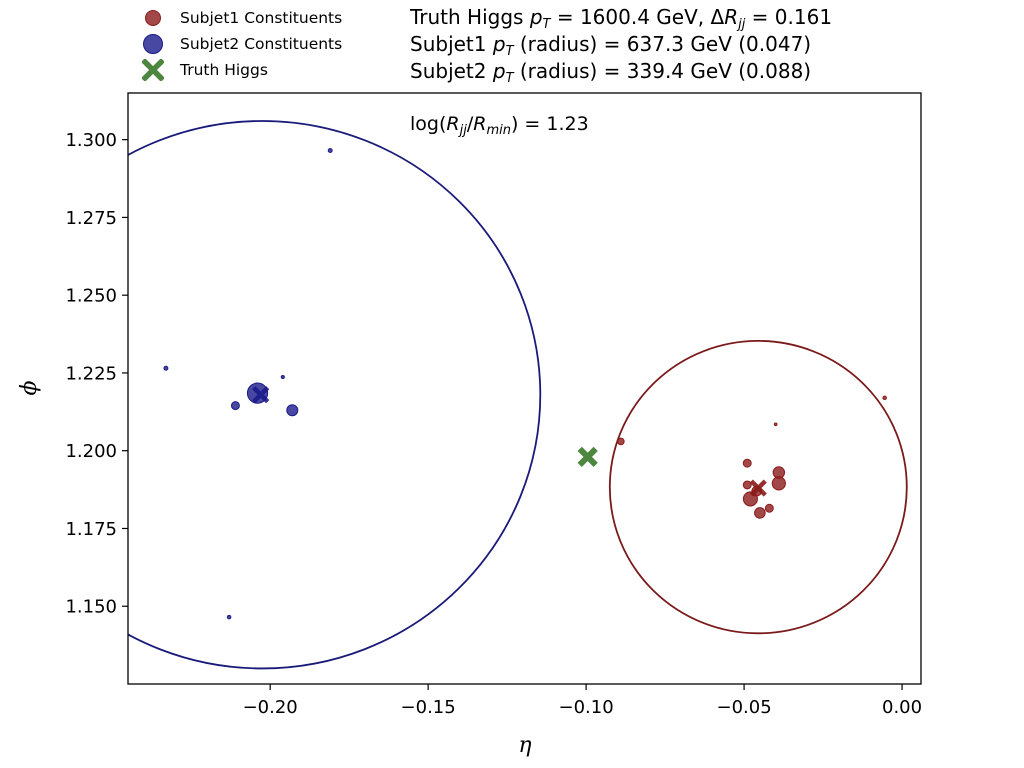 The height and width of the screenshot is (768, 1024). Describe the element at coordinates (662, 44) in the screenshot. I see `info-text: (radius) = 637.3 GeV (0.047)` at that location.